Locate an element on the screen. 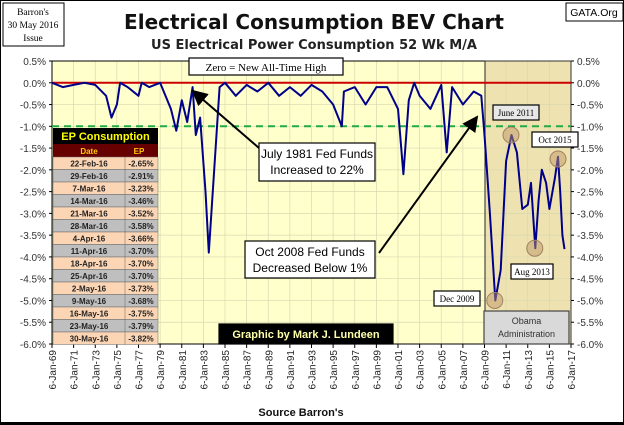  zero-note-text: Zero = New All-Time High is located at coordinates (266, 68).